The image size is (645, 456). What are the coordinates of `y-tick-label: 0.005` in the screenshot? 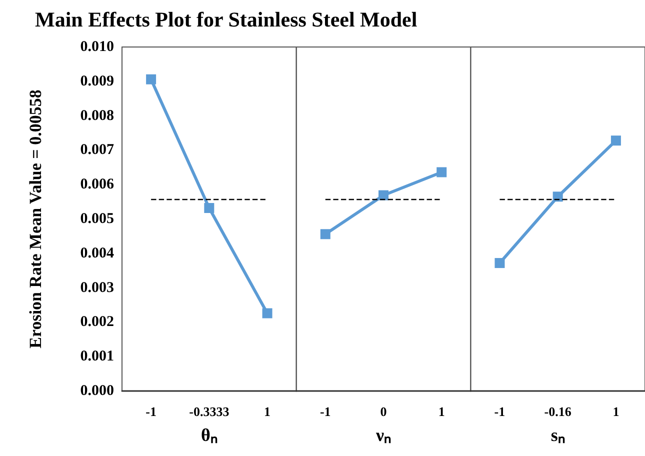 It's located at (97, 219).